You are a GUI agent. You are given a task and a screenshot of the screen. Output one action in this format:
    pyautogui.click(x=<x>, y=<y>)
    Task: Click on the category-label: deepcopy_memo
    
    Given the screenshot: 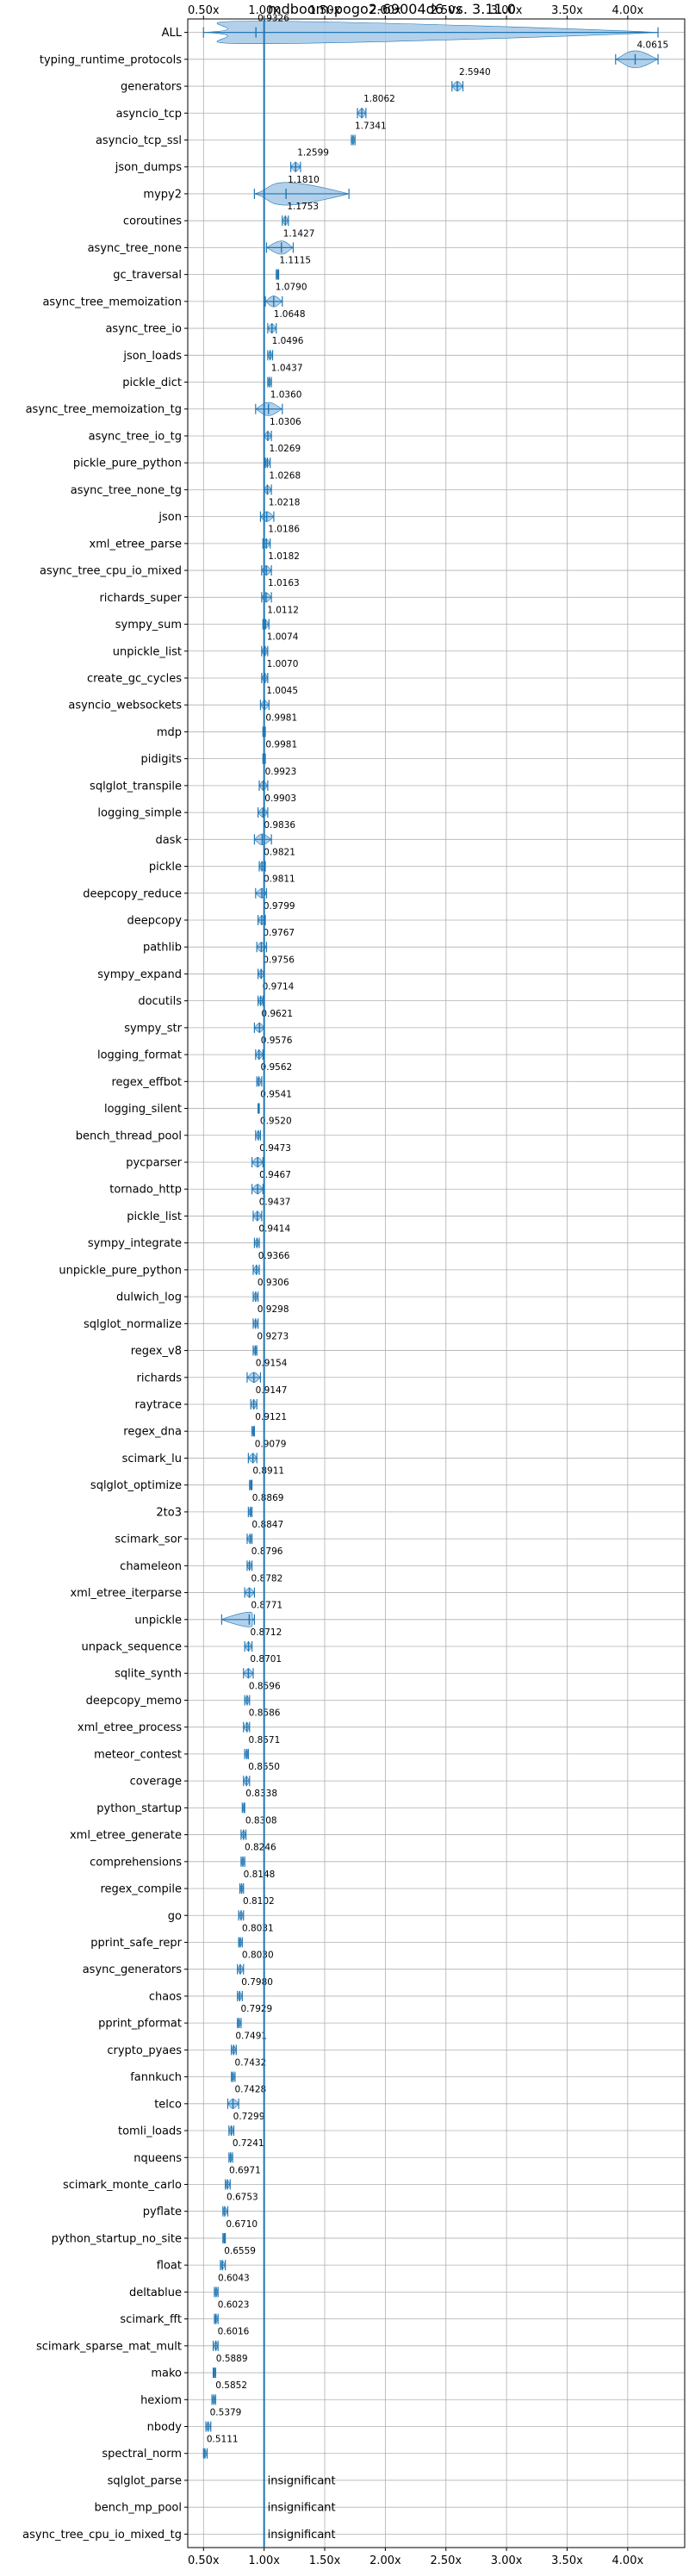 What is the action you would take?
    pyautogui.click(x=134, y=1702)
    